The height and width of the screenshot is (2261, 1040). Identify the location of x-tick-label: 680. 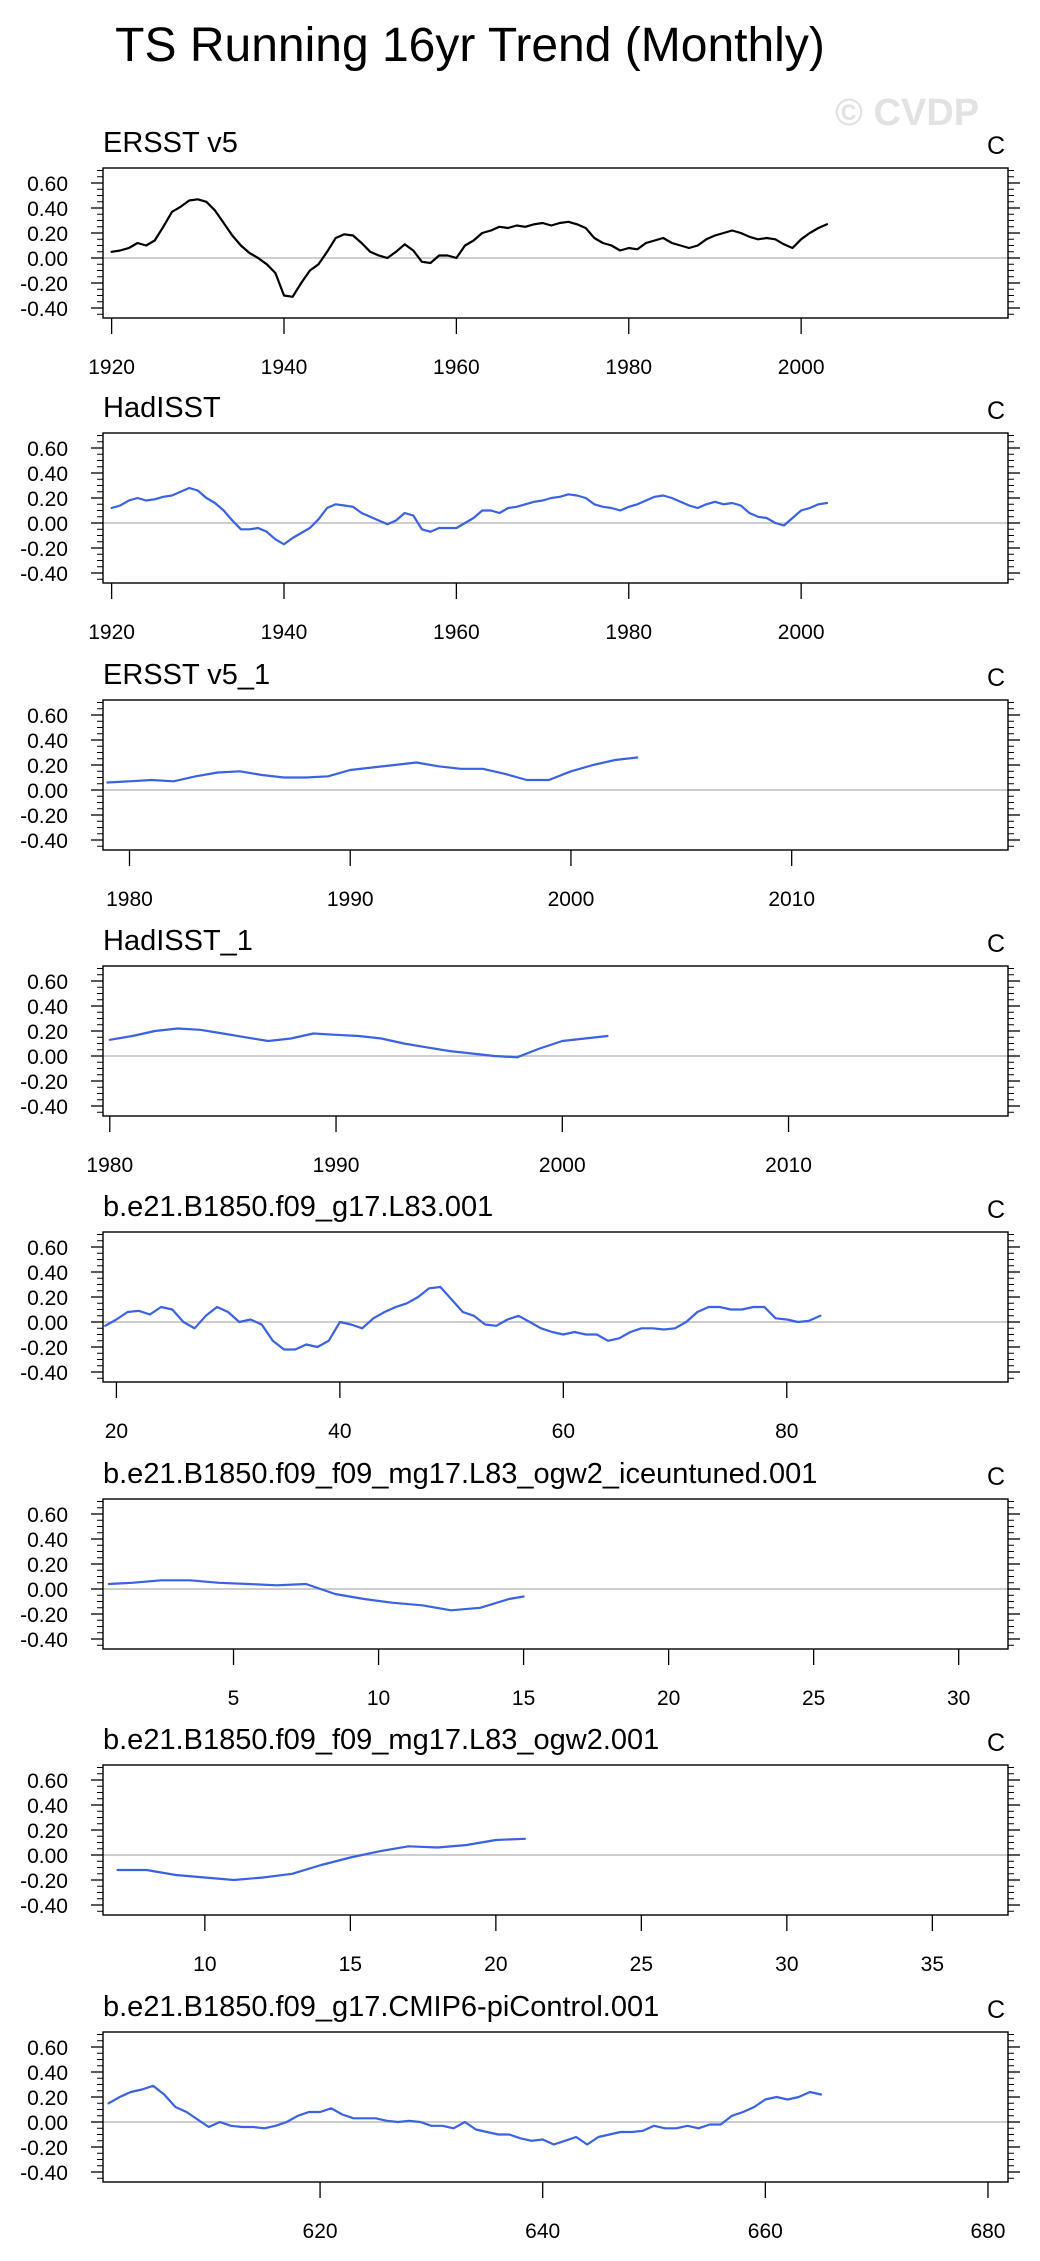
(987, 2231).